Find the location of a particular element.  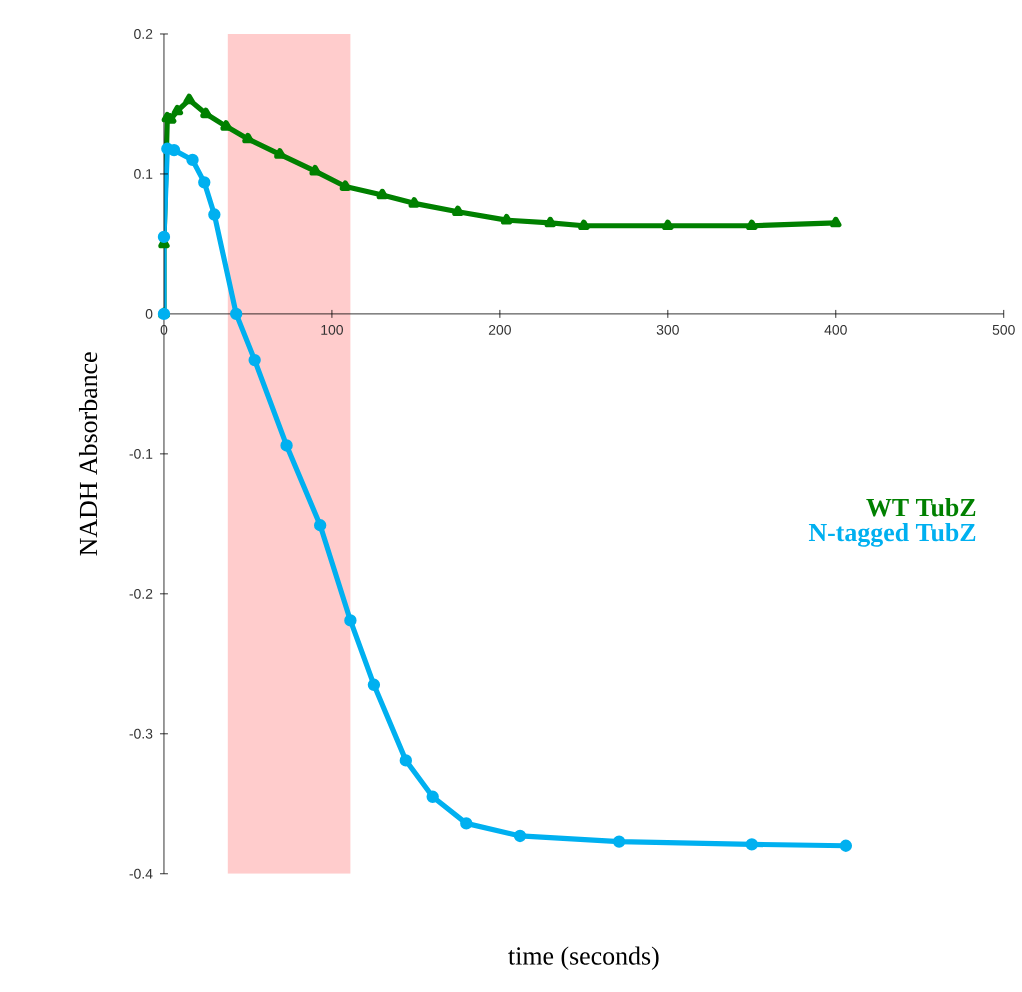

x-axis-title: time (seconds) is located at coordinates (583, 958).